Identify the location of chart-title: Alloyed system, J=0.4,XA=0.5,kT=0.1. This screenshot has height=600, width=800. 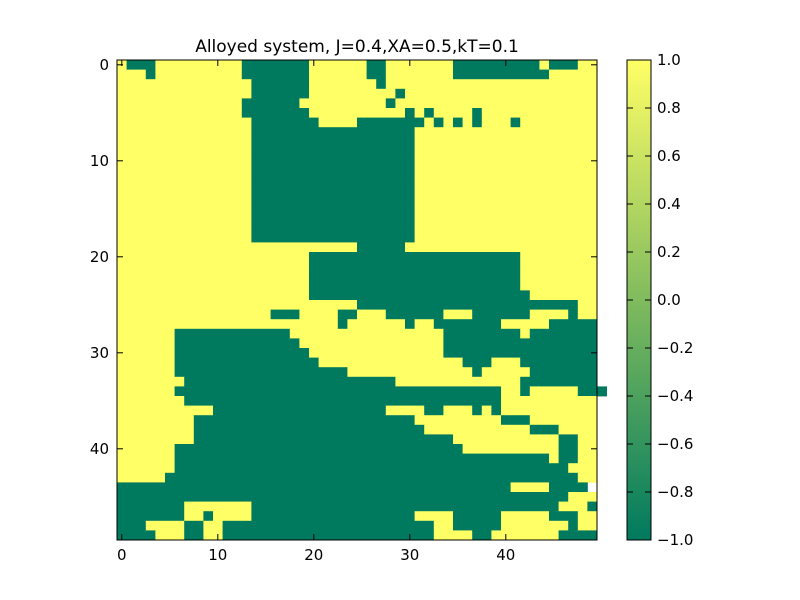
(357, 47).